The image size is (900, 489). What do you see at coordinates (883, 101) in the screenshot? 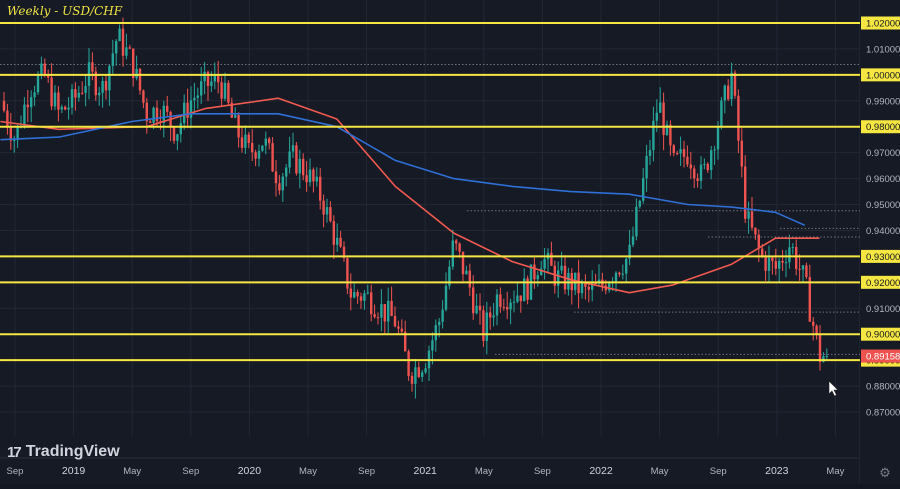
I see `price-label: 0.99000` at bounding box center [883, 101].